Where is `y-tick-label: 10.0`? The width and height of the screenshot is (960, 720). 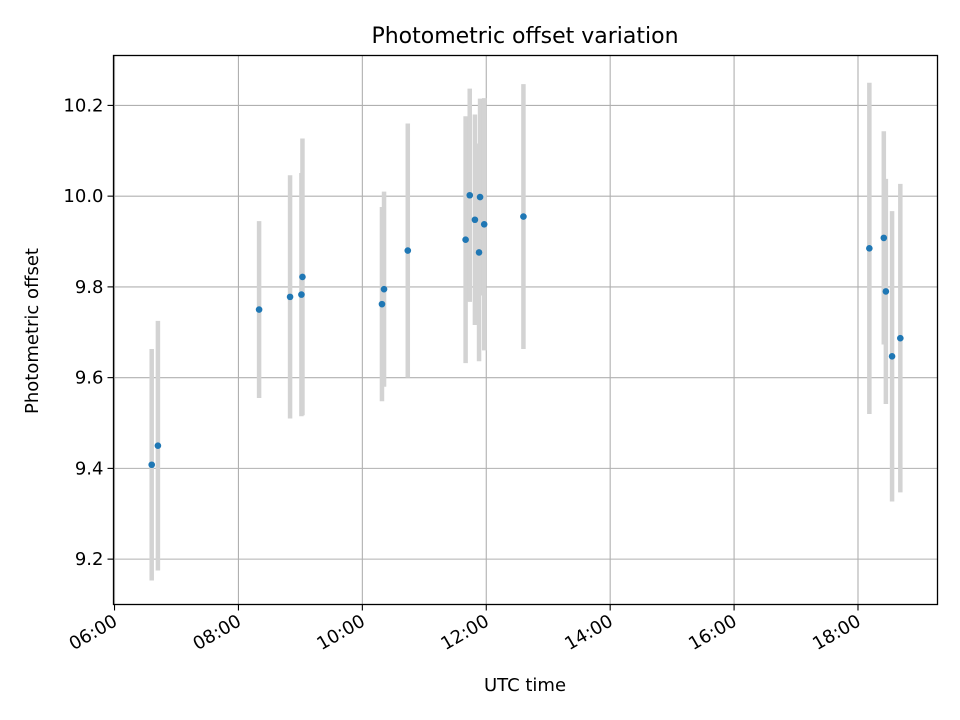 y-tick-label: 10.0 is located at coordinates (83, 196).